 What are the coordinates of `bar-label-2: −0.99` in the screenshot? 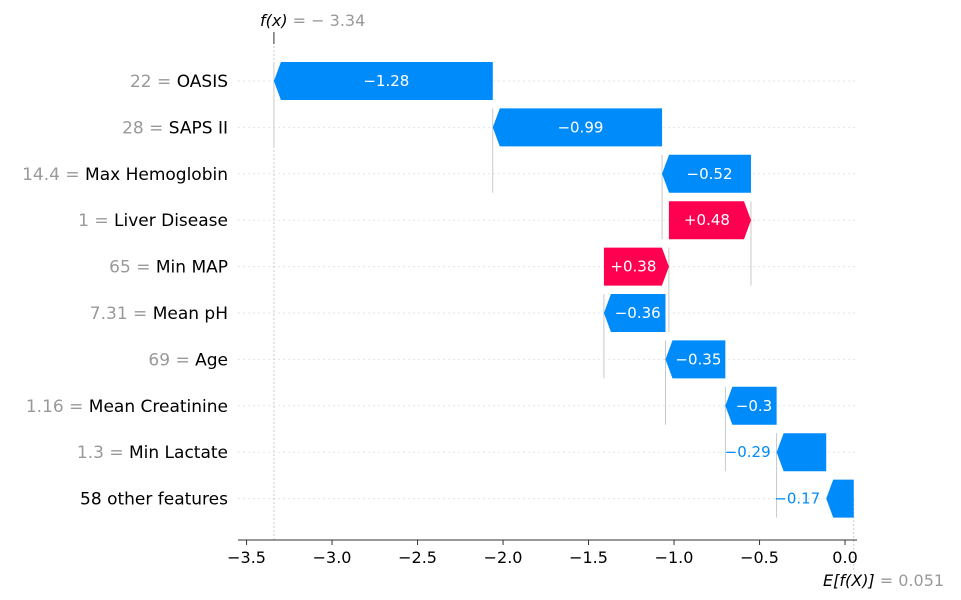 It's located at (580, 127).